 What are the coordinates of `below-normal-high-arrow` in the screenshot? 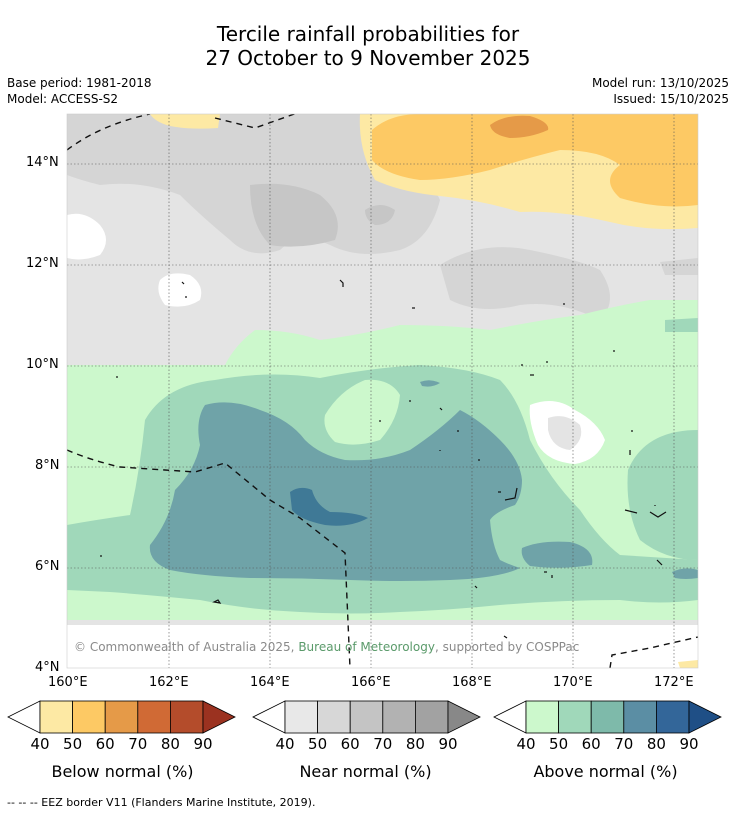 It's located at (219, 717).